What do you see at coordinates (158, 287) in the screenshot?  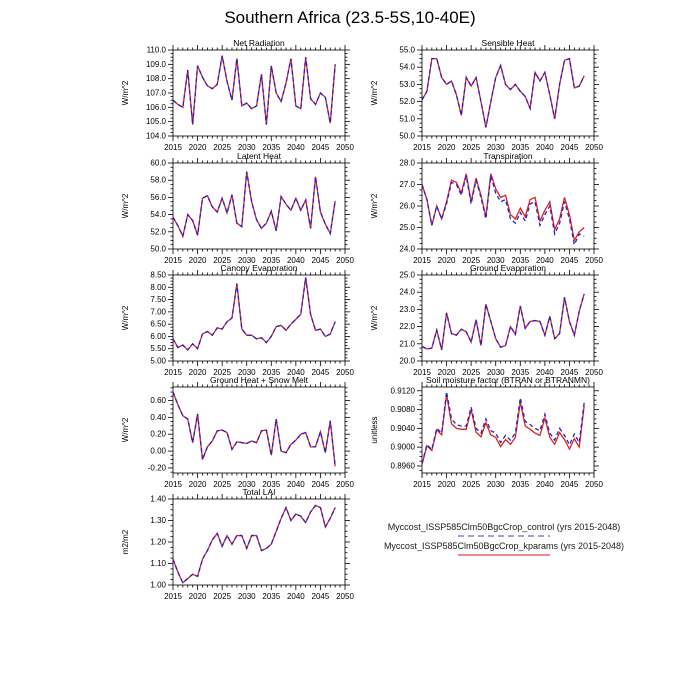 I see `y-tick-label: 8.00` at bounding box center [158, 287].